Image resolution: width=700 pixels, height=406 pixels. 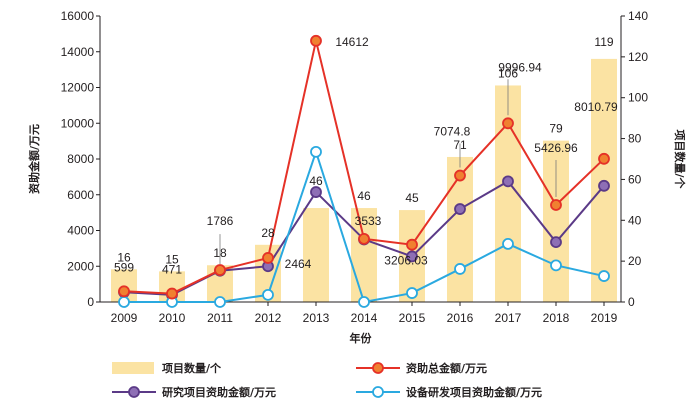 I want to click on total-amount-label: 3206.03, so click(x=406, y=261).